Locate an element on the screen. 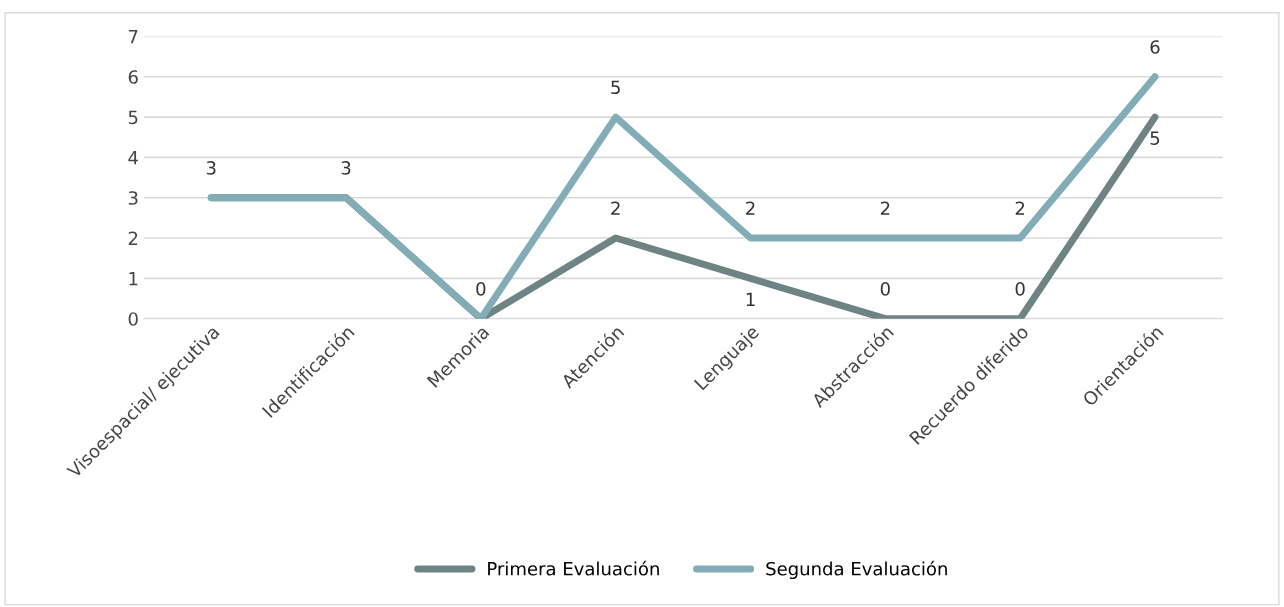 The image size is (1284, 607). y-tick-label: 4 is located at coordinates (133, 158).